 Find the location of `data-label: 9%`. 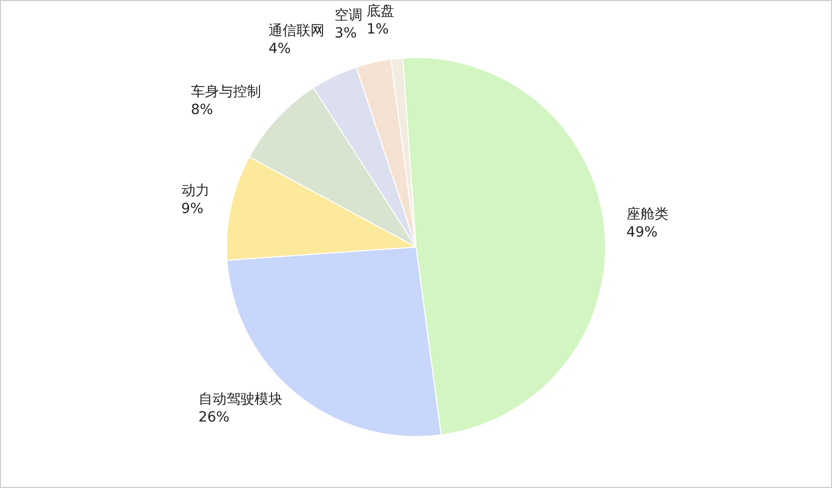

data-label: 9% is located at coordinates (192, 208).